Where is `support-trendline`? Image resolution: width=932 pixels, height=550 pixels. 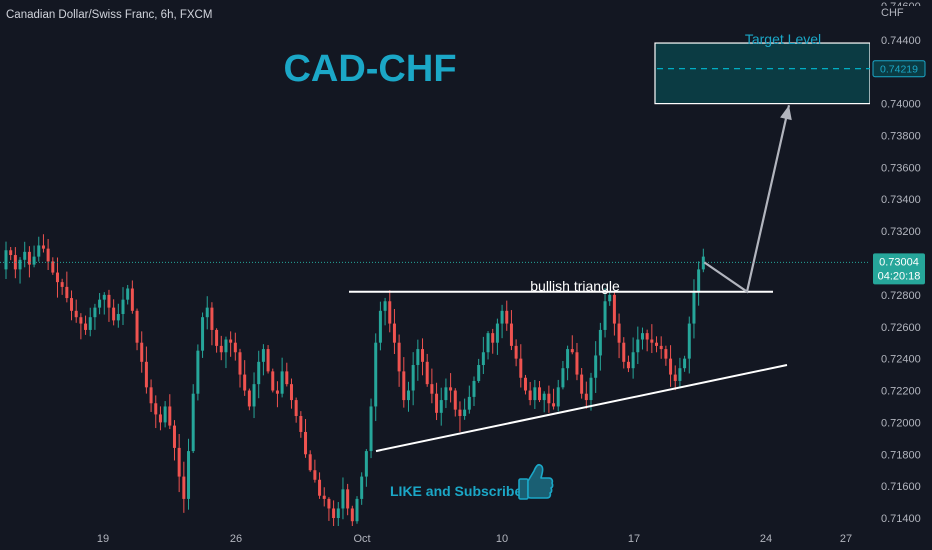
support-trendline is located at coordinates (581, 408).